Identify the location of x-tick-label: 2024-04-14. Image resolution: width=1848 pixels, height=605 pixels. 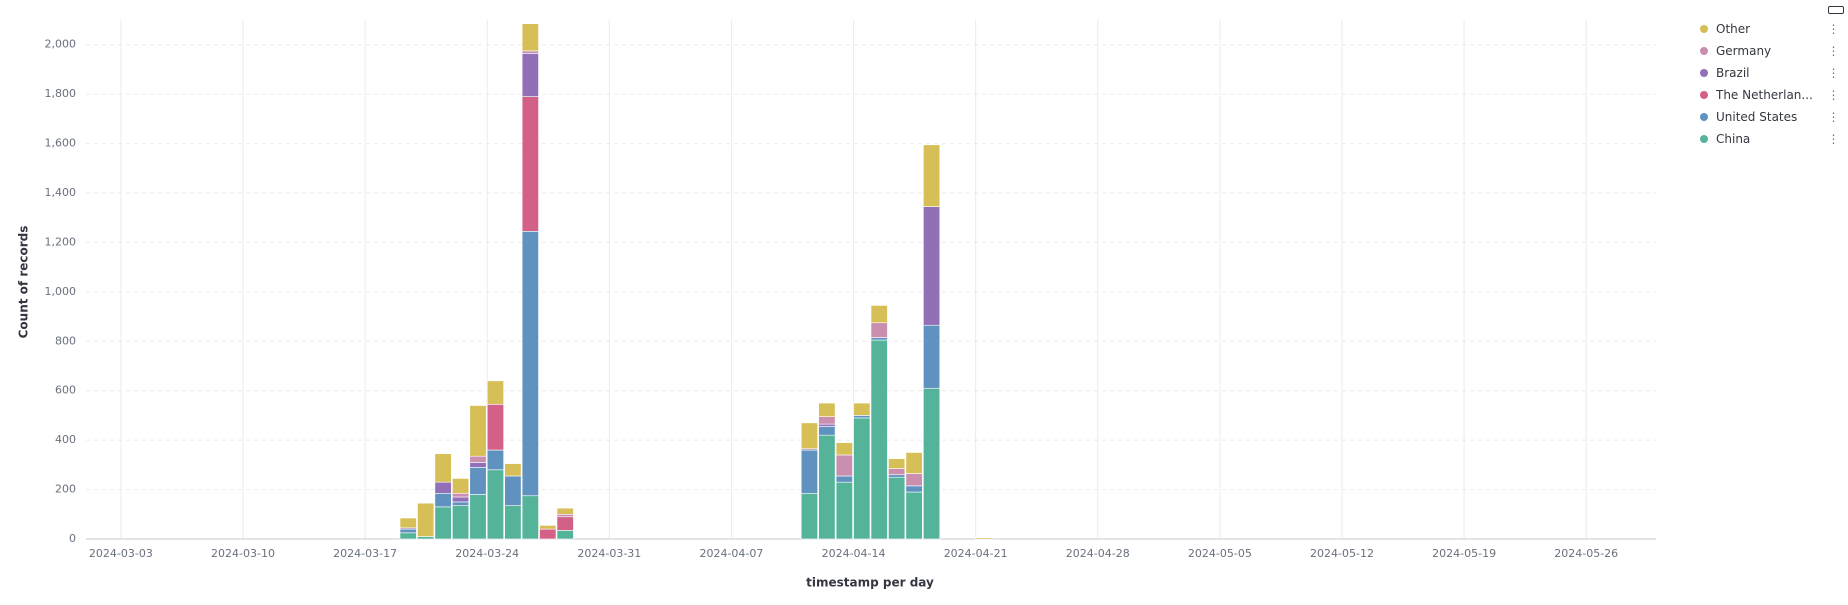
(854, 553).